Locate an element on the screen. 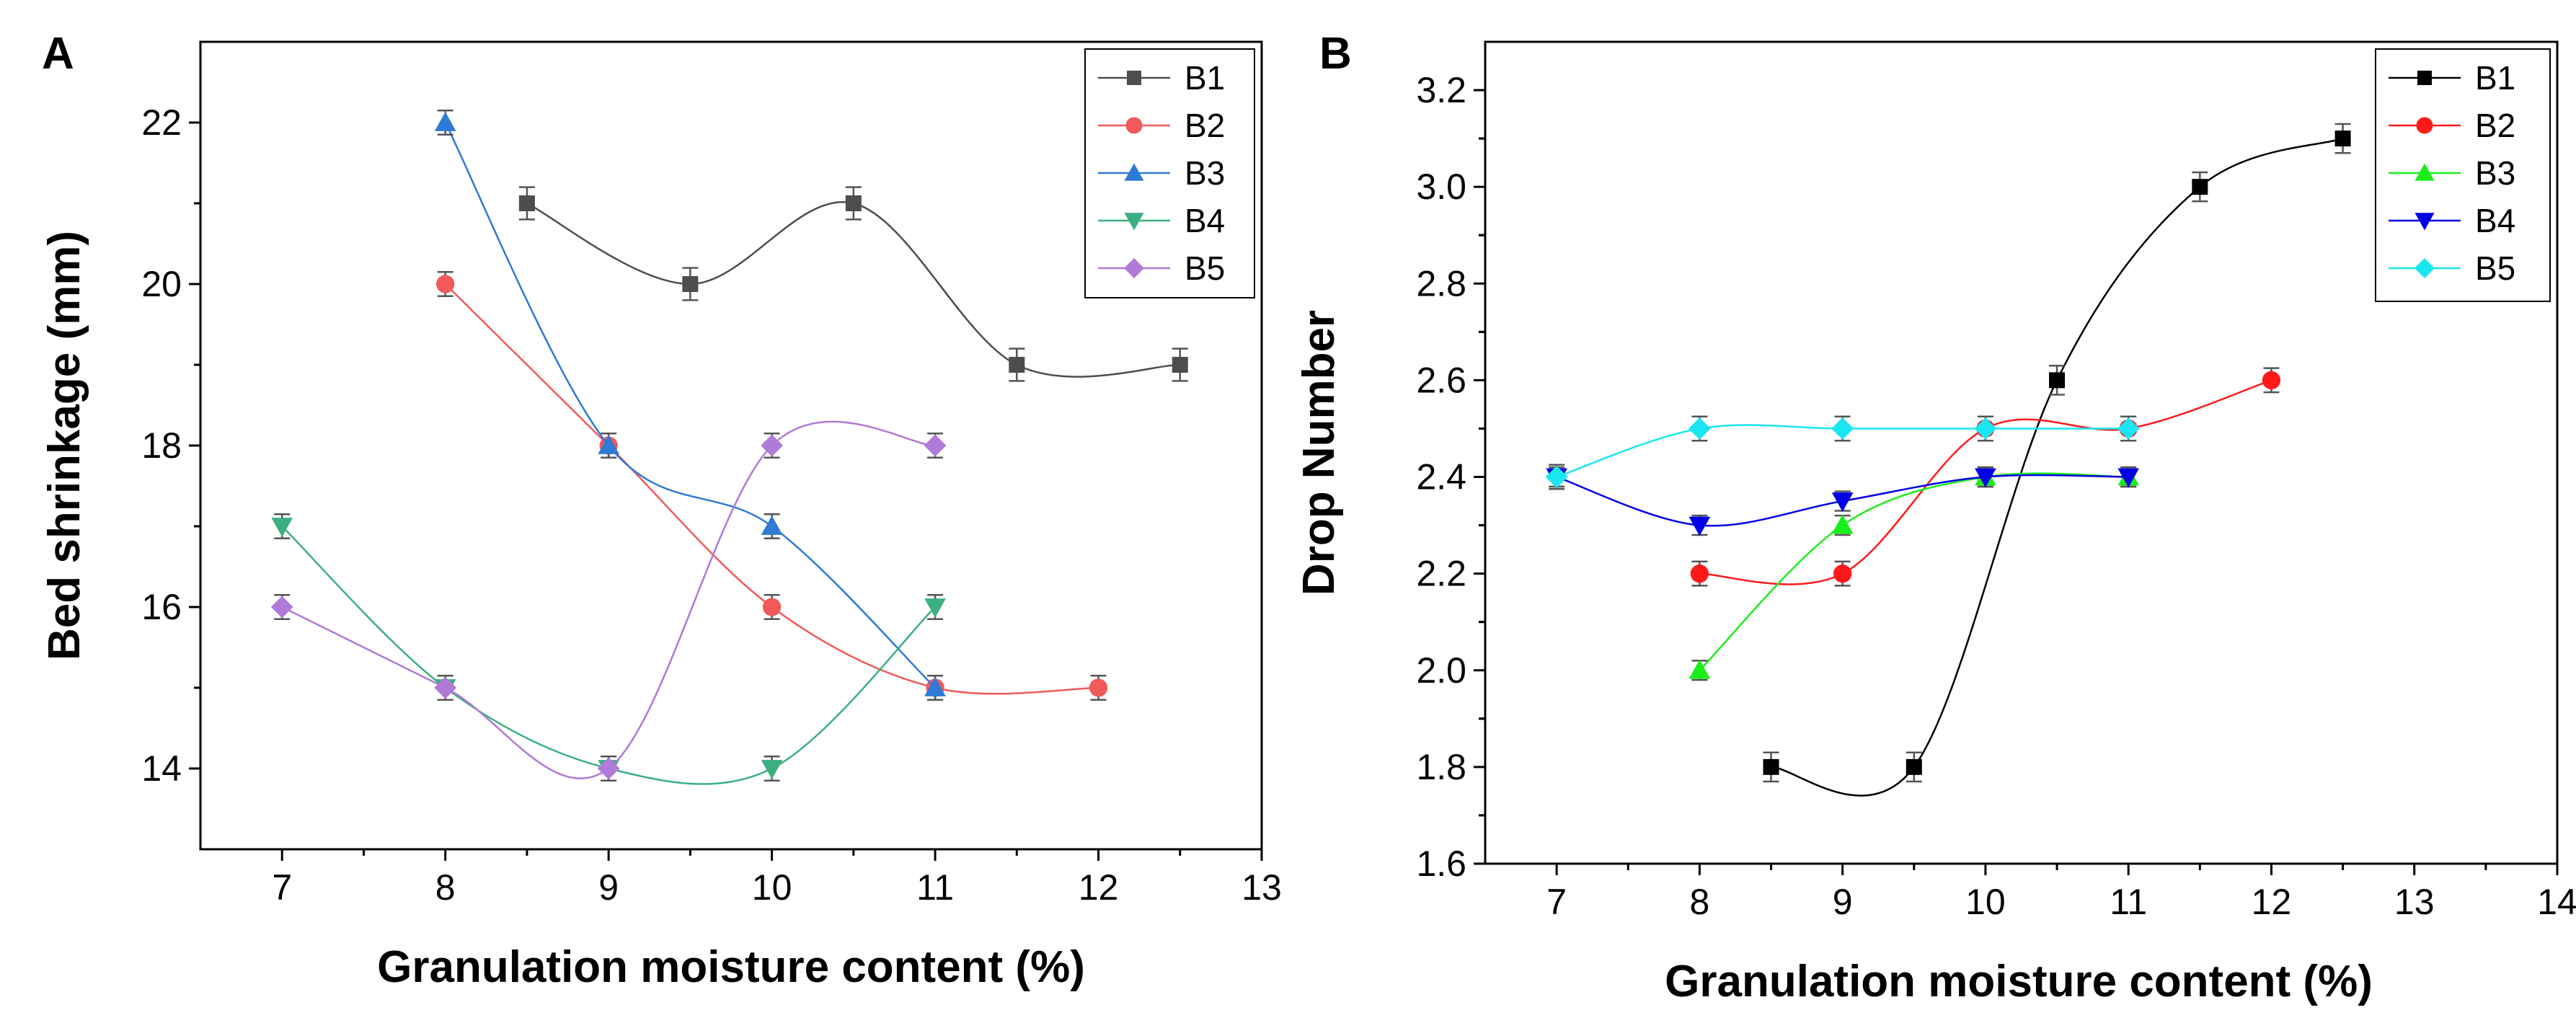 The image size is (2576, 1023). x-tick-label: 13 is located at coordinates (1261, 888).